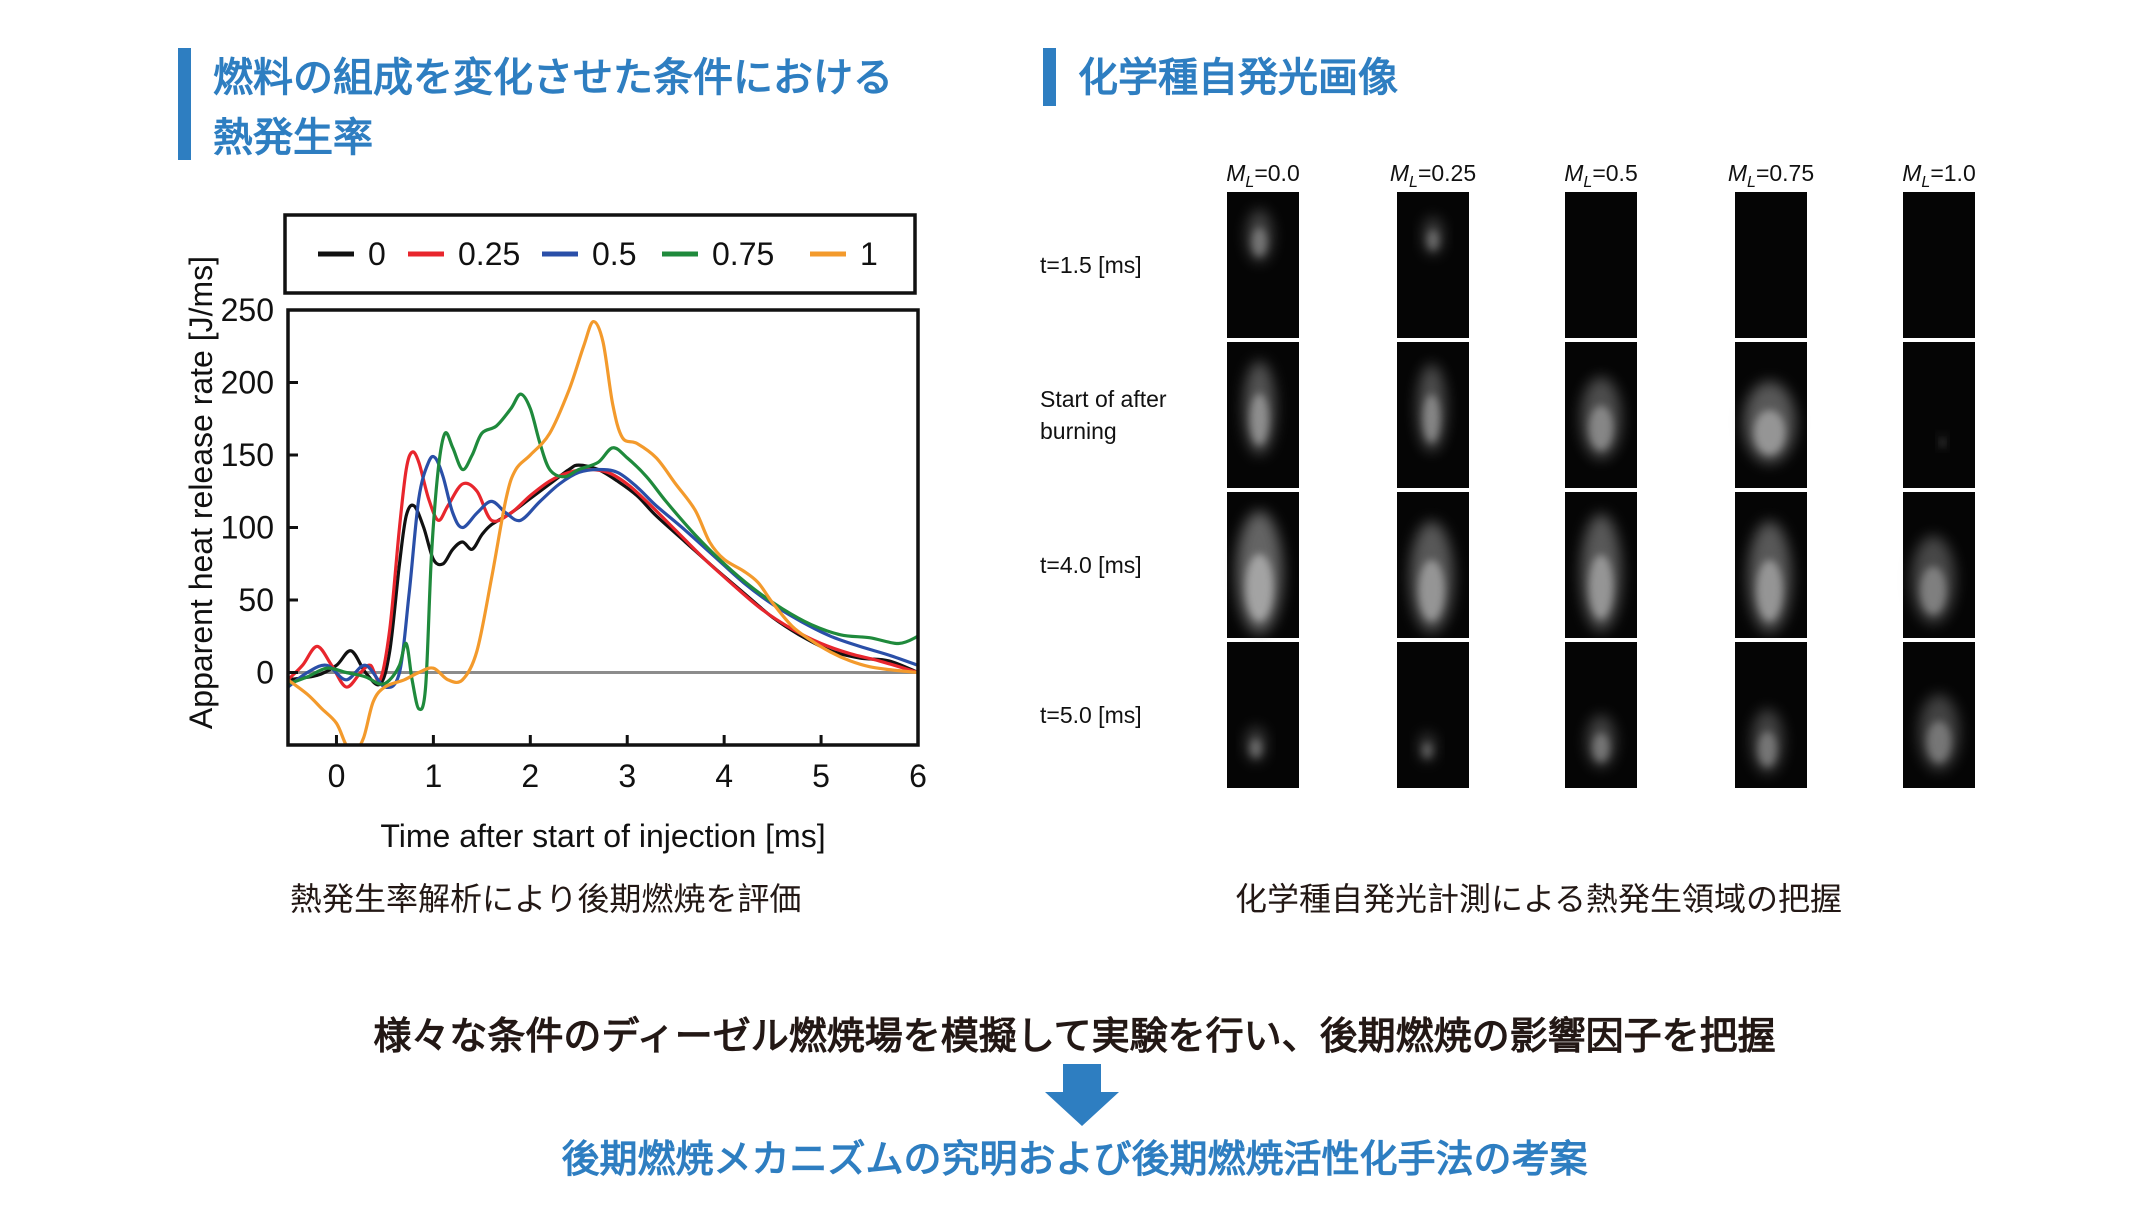 This screenshot has height=1228, width=2149. What do you see at coordinates (247, 383) in the screenshot?
I see `y-tick-label: 200` at bounding box center [247, 383].